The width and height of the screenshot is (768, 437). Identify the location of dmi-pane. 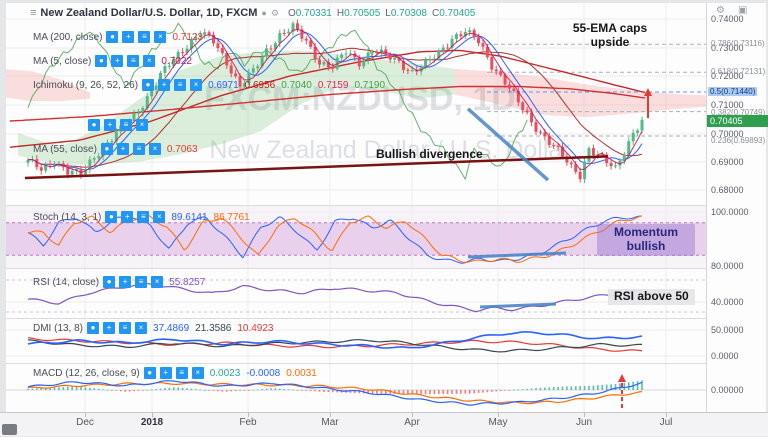
(353, 340).